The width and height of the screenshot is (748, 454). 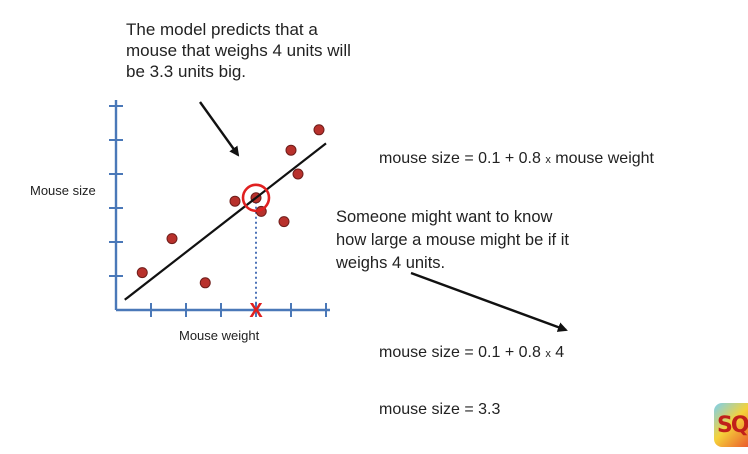 What do you see at coordinates (219, 129) in the screenshot?
I see `callout-arrow` at bounding box center [219, 129].